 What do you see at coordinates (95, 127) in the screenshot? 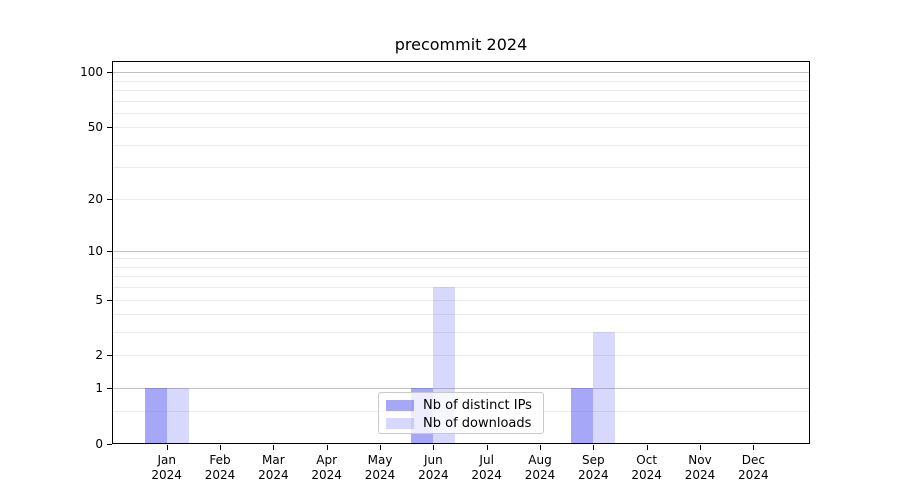
I see `y-tick-label: 50` at bounding box center [95, 127].